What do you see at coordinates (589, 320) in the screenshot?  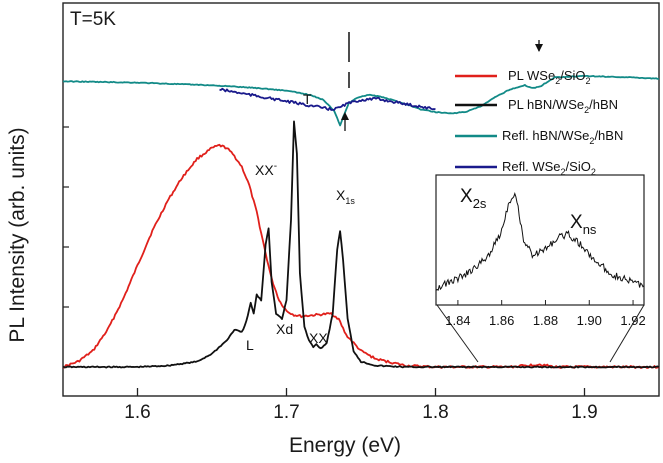 I see `inset-tick-label: 1.90` at bounding box center [589, 320].